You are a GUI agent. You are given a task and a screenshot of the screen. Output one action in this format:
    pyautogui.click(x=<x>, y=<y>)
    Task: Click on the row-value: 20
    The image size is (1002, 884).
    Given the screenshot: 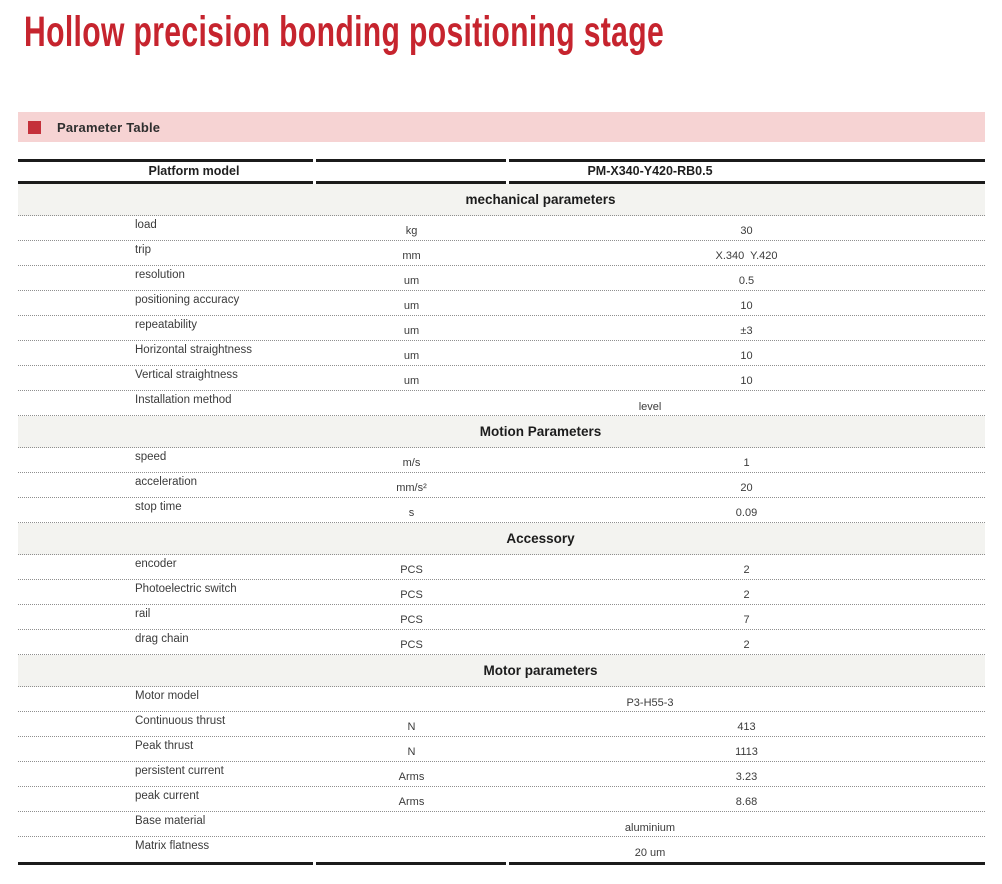 What is the action you would take?
    pyautogui.click(x=746, y=488)
    